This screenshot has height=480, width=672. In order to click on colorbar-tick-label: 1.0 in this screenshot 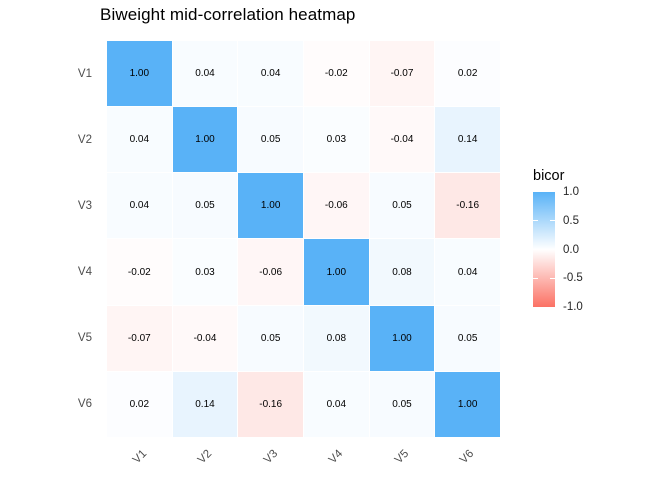, I will do `click(571, 192)`.